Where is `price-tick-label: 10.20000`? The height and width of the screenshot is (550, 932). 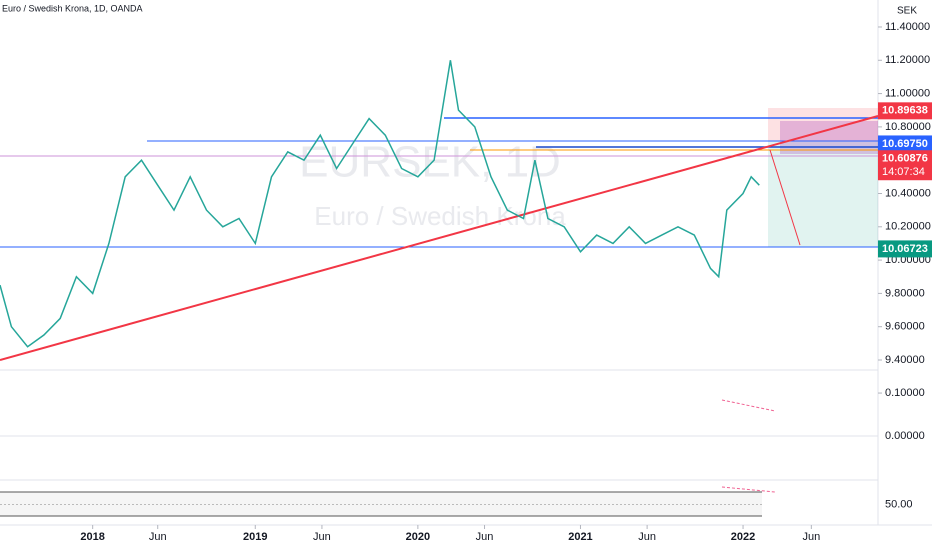
price-tick-label: 10.20000 is located at coordinates (908, 227).